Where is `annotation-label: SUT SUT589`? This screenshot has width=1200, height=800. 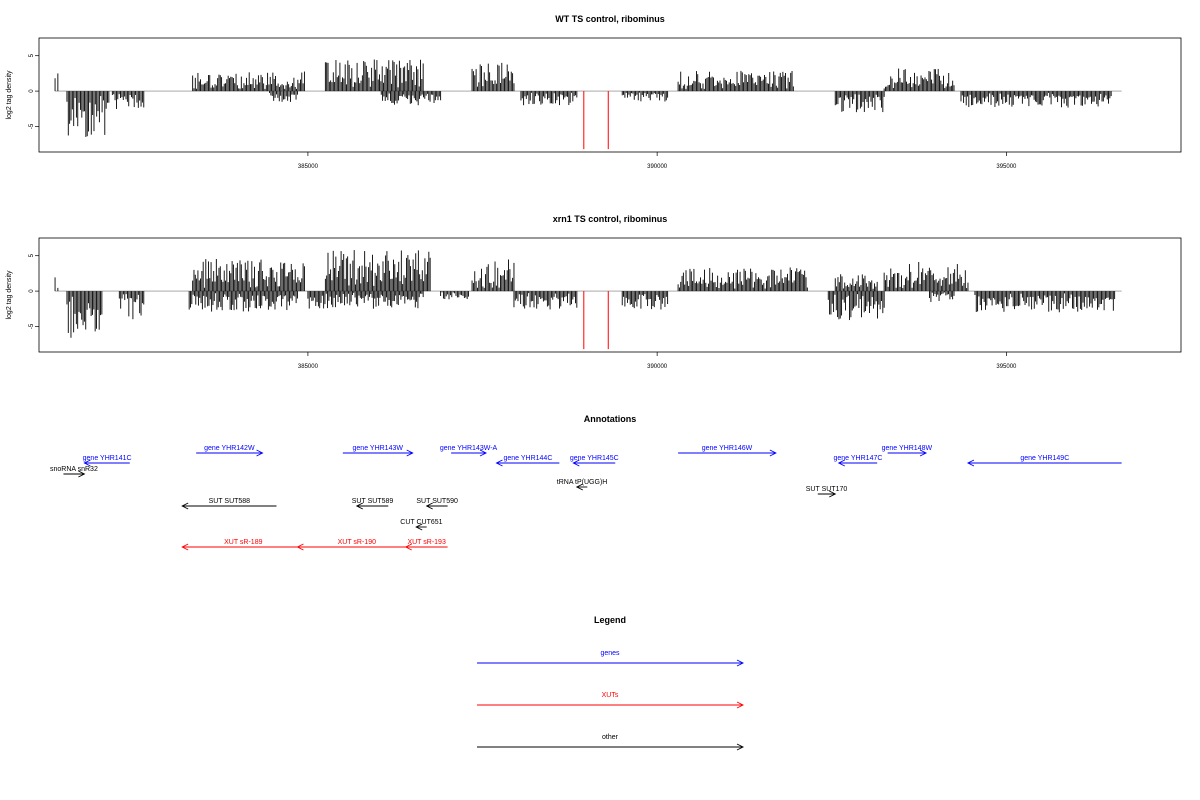 annotation-label: SUT SUT589 is located at coordinates (373, 501).